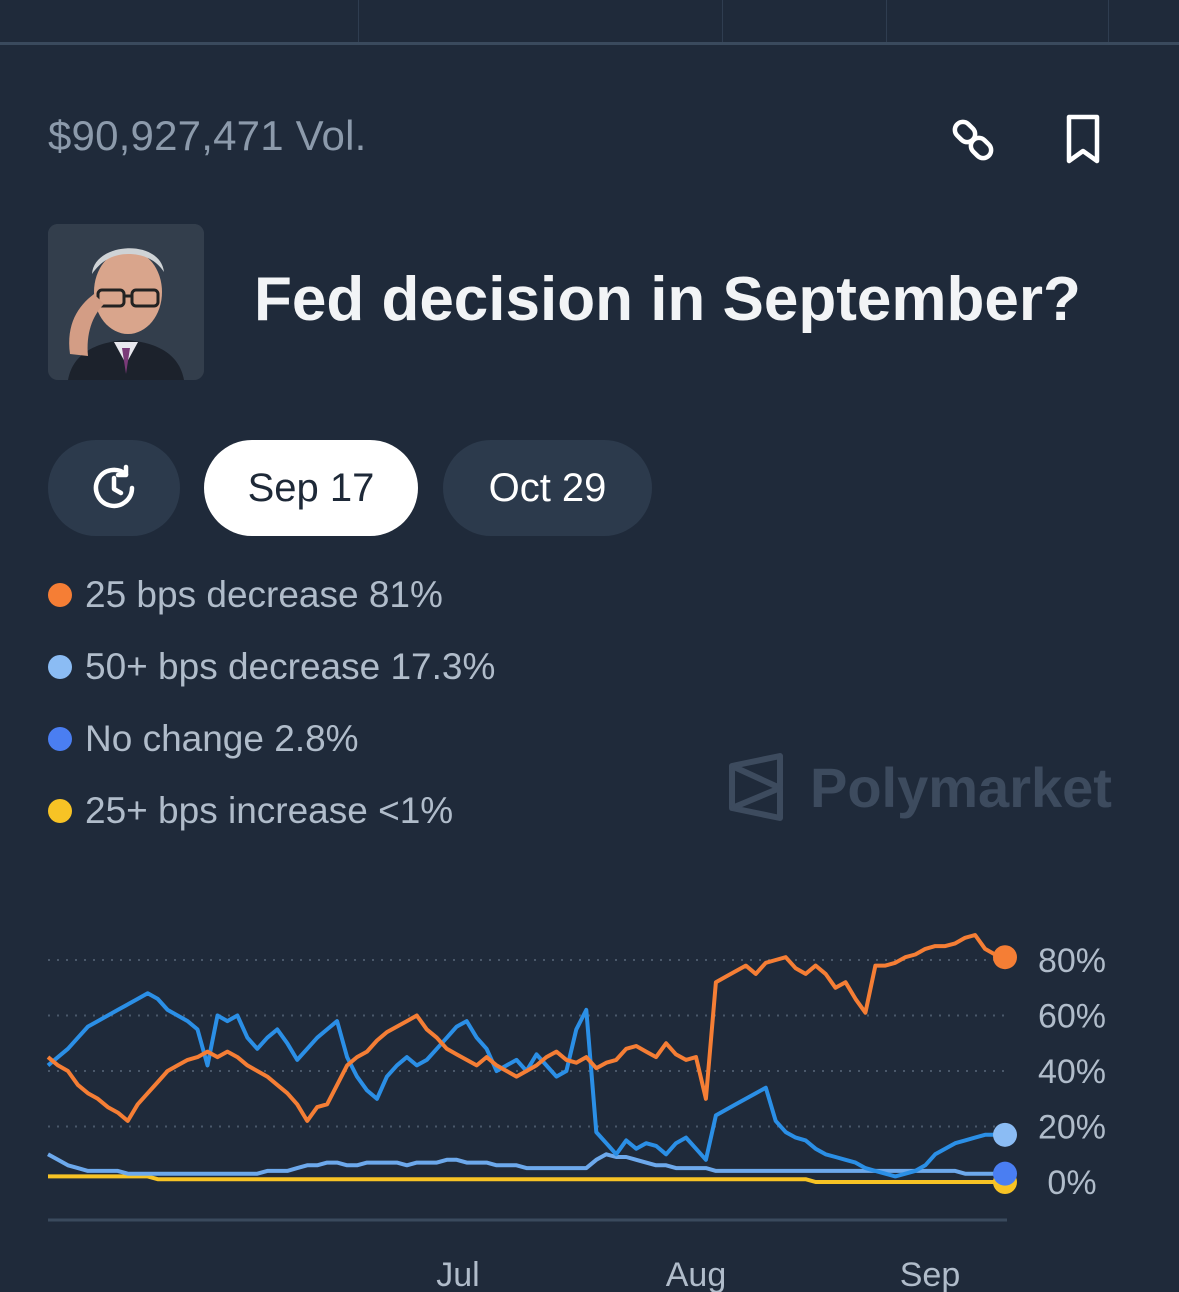  Describe the element at coordinates (756, 787) in the screenshot. I see `polymarket-logo-icon` at that location.